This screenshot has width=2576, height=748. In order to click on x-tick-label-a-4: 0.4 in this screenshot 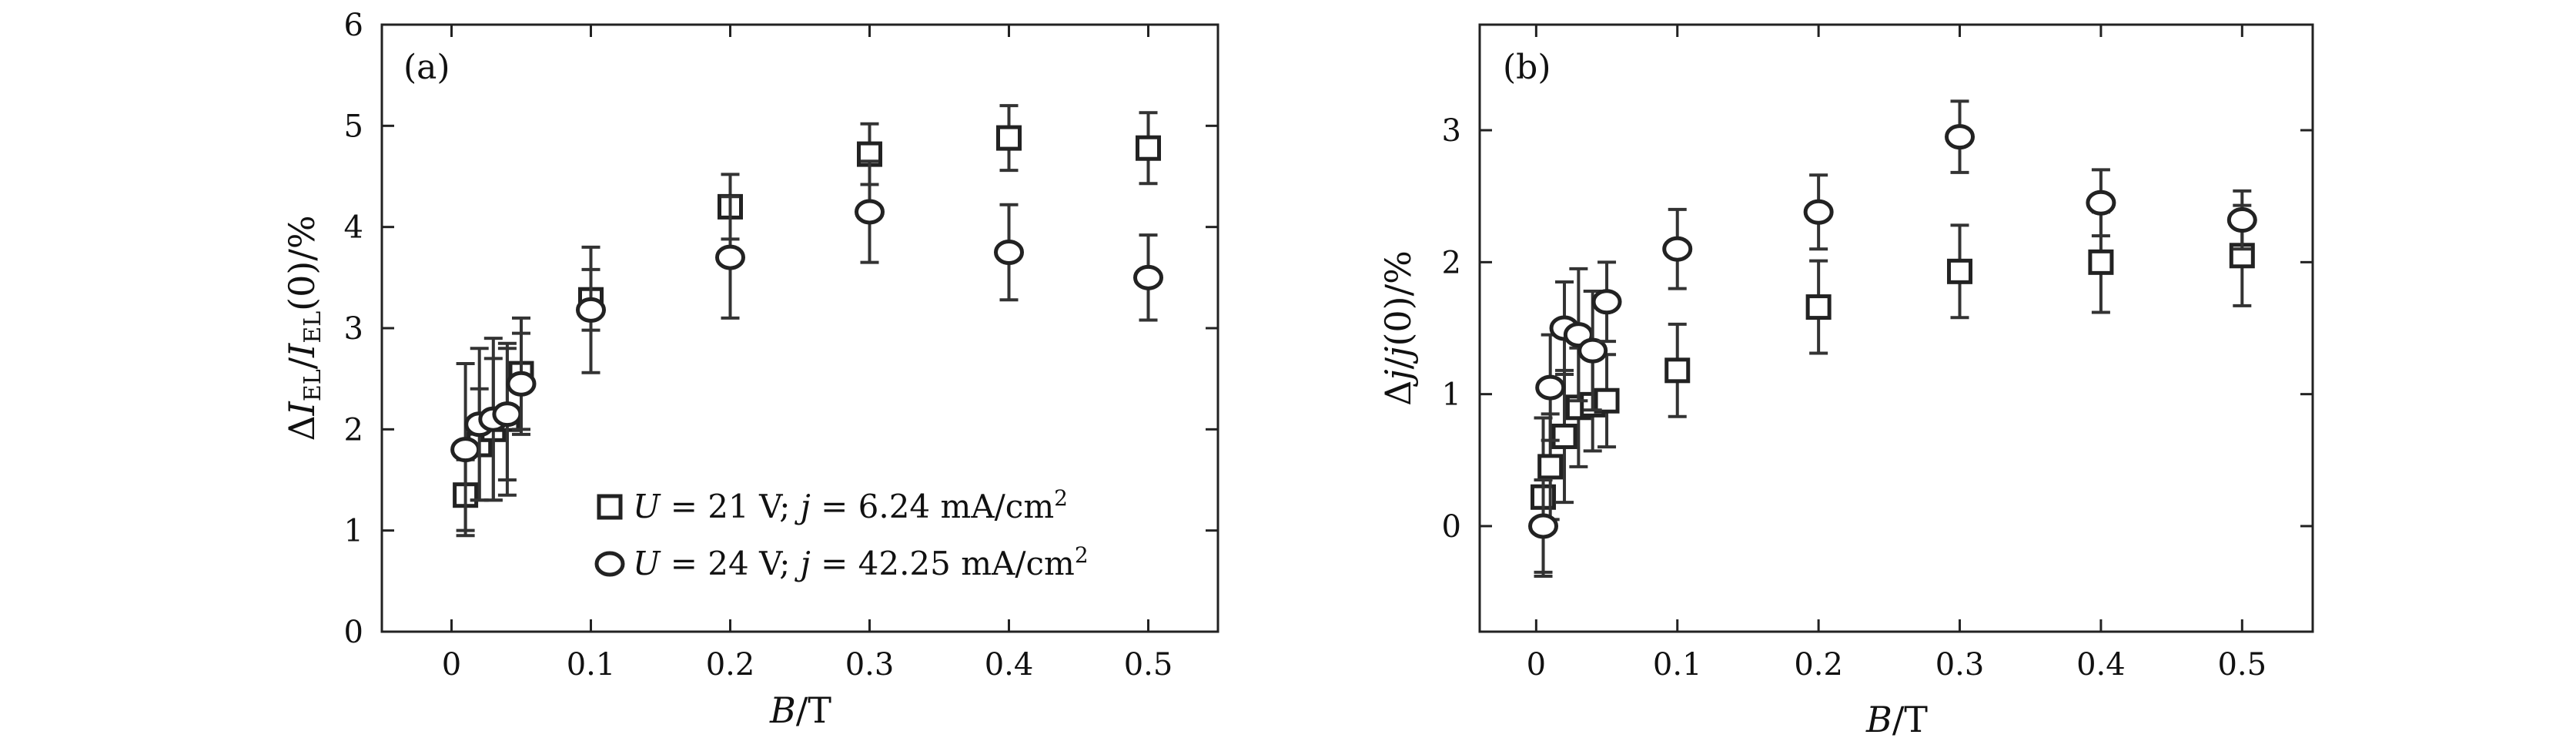, I will do `click(1010, 665)`.